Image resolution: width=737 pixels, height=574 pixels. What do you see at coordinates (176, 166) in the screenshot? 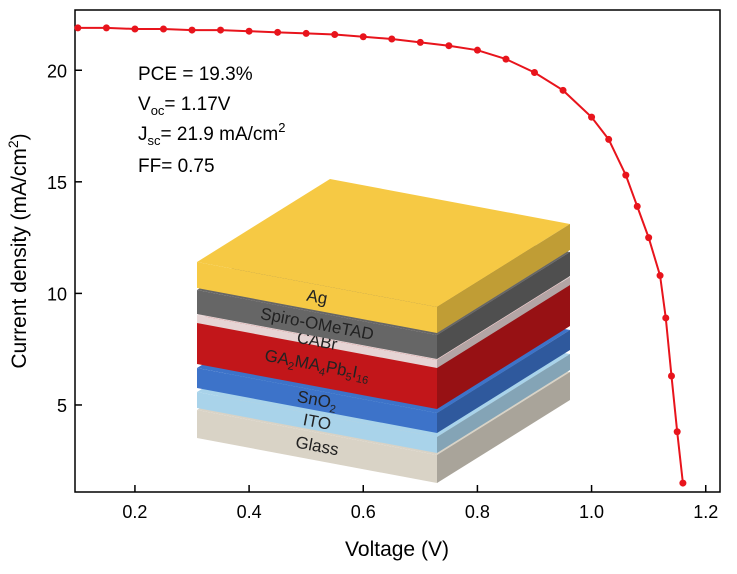
I see `annotation-ff: FF= 0.75` at bounding box center [176, 166].